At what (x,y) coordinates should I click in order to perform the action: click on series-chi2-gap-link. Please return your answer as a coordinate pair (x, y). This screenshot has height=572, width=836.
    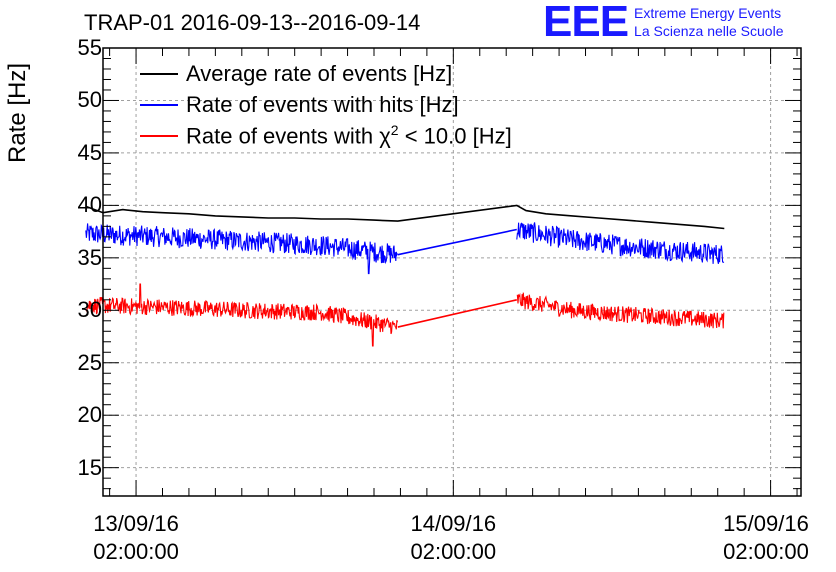
    Looking at the image, I should click on (457, 313).